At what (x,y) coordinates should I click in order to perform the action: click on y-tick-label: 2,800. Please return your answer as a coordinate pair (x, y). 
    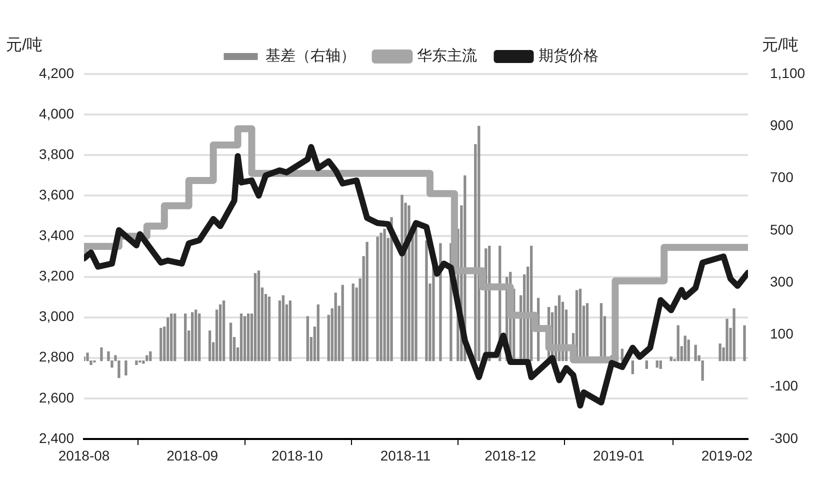
    Looking at the image, I should click on (56, 356).